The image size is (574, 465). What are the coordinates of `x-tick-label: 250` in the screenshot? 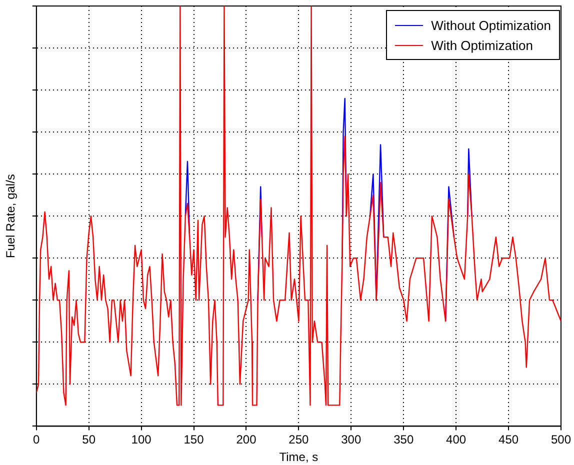 It's located at (299, 439).